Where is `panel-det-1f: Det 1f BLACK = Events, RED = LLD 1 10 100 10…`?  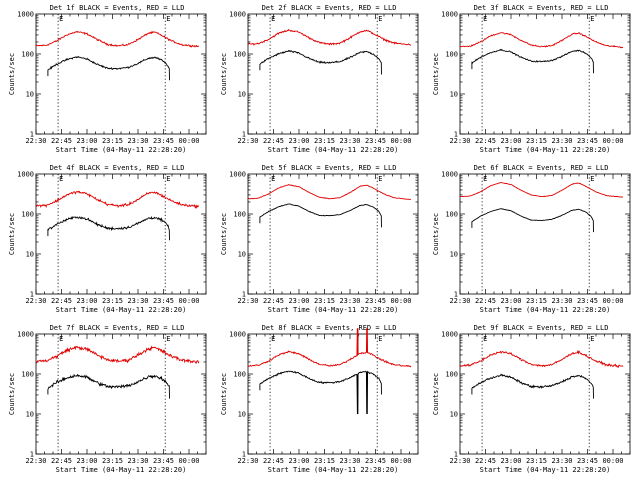
panel-det-1f: Det 1f BLACK = Events, RED = LLD 1 10 100 10… is located at coordinates (107, 79).